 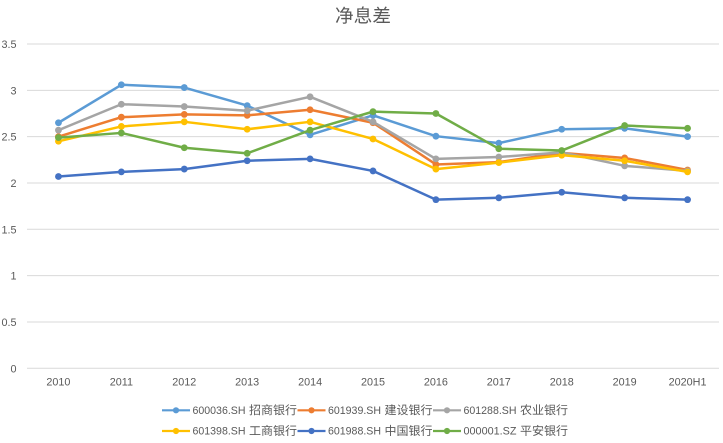 I want to click on svg-text: 2014, so click(x=310, y=383).